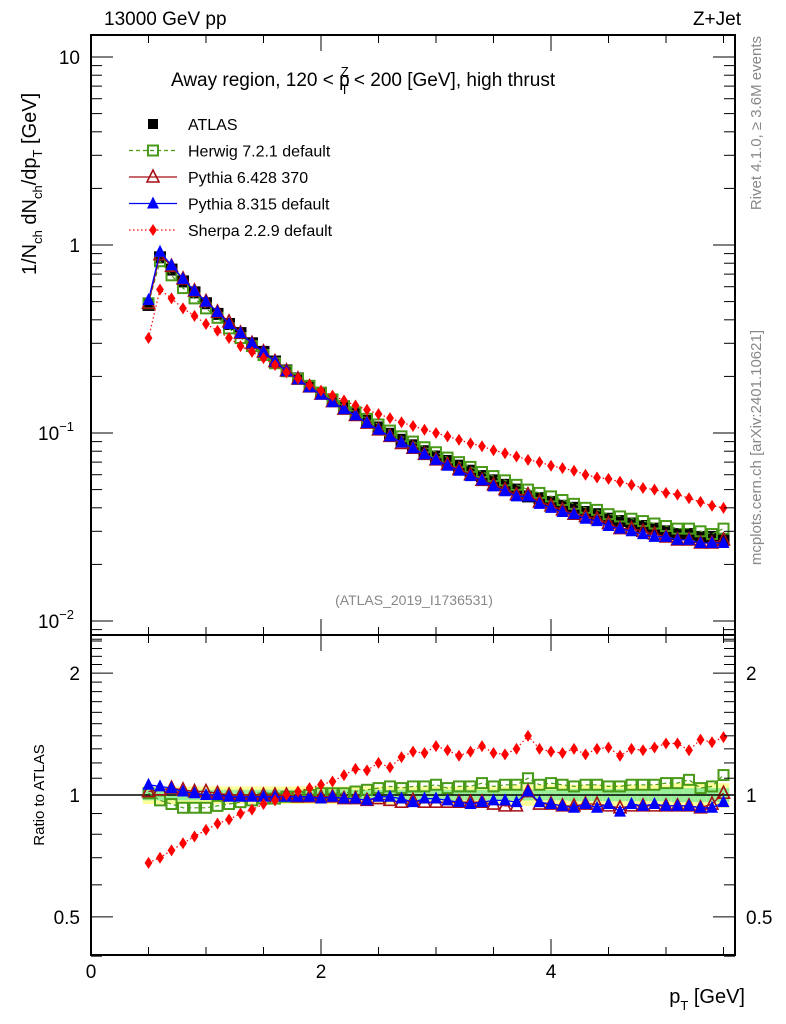 Image resolution: width=786 pixels, height=1024 pixels. I want to click on ylabel-part-c: /dp, so click(30, 171).